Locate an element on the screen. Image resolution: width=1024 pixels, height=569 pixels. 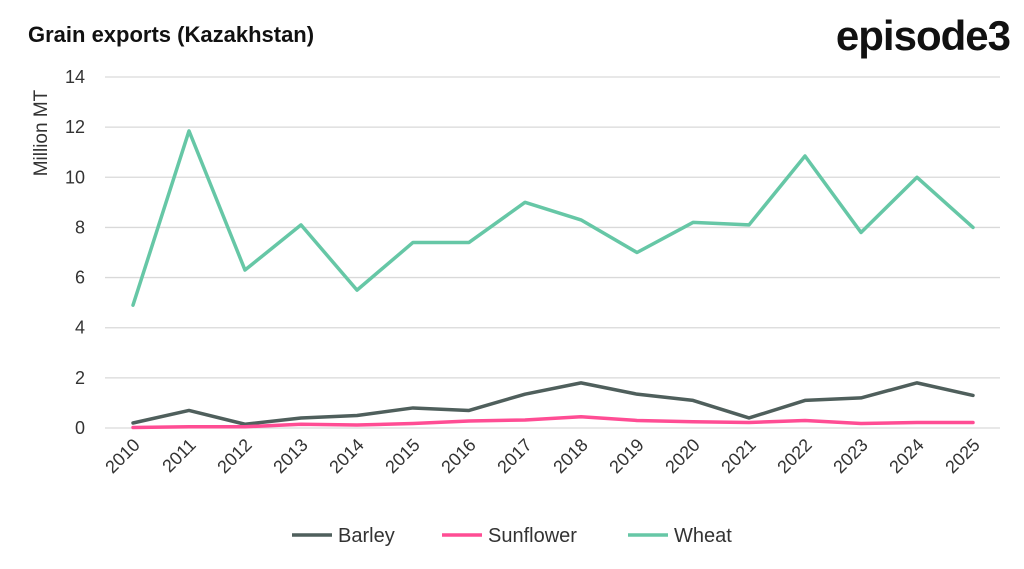
x-tick-label: 2013 is located at coordinates (290, 456).